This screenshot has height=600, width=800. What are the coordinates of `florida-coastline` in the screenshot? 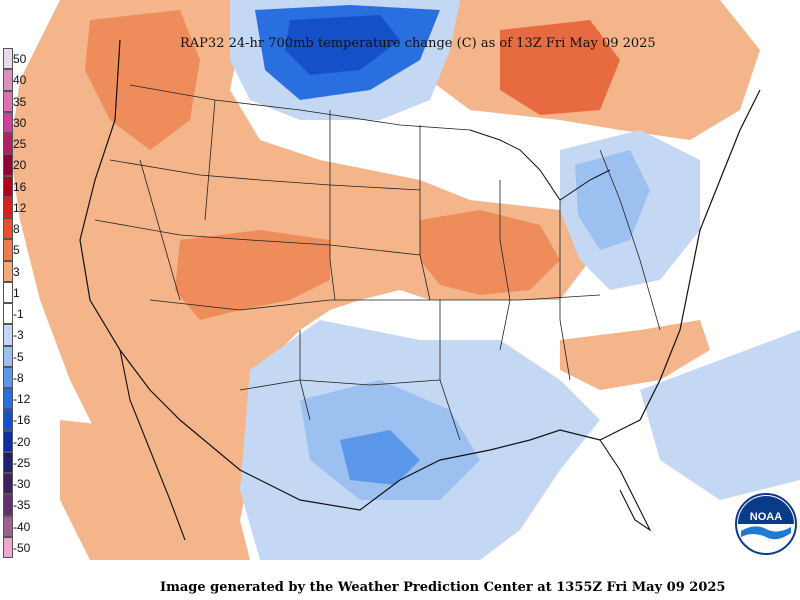 It's located at (625, 485).